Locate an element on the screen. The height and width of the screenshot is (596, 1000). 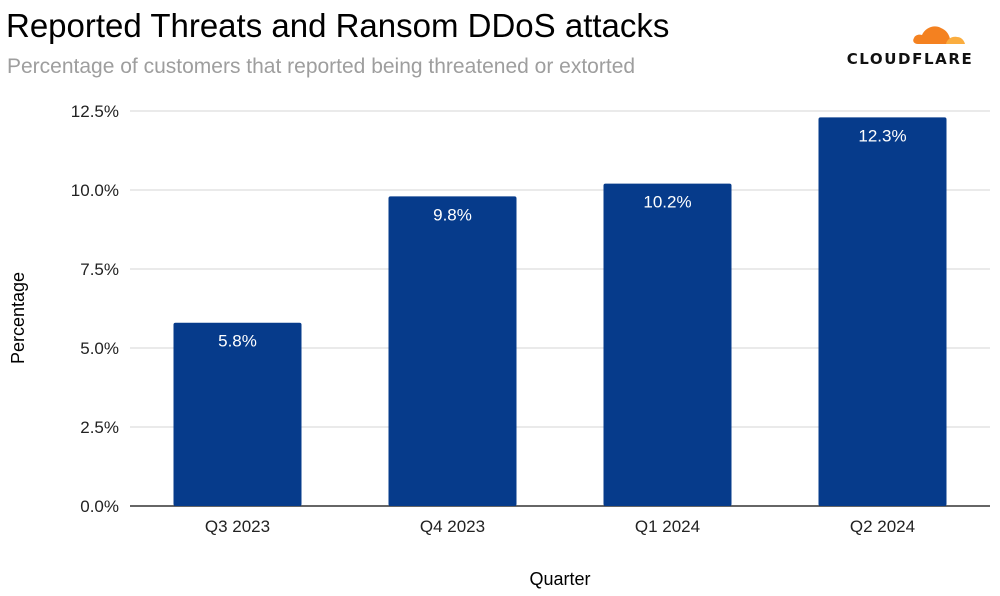
bar-data-label: 9.8% is located at coordinates (452, 214).